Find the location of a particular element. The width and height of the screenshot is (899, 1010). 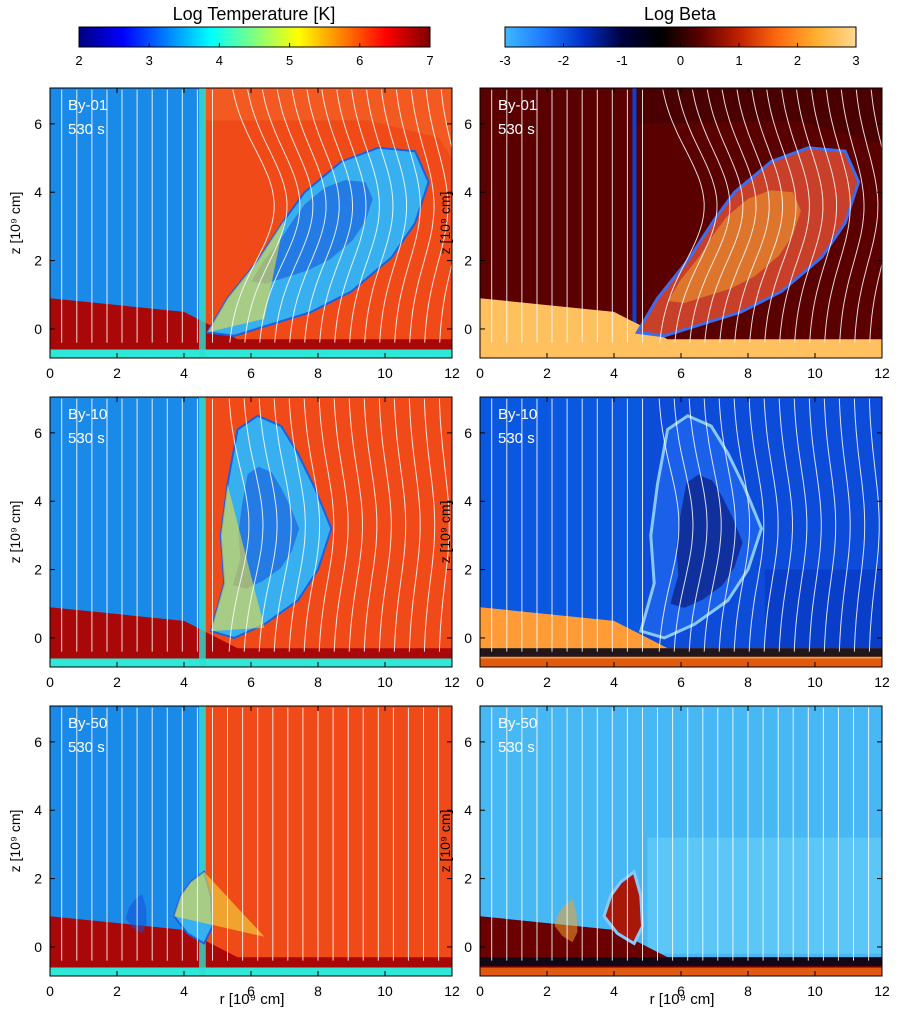

colorbar-tick-label: -1 is located at coordinates (622, 60).